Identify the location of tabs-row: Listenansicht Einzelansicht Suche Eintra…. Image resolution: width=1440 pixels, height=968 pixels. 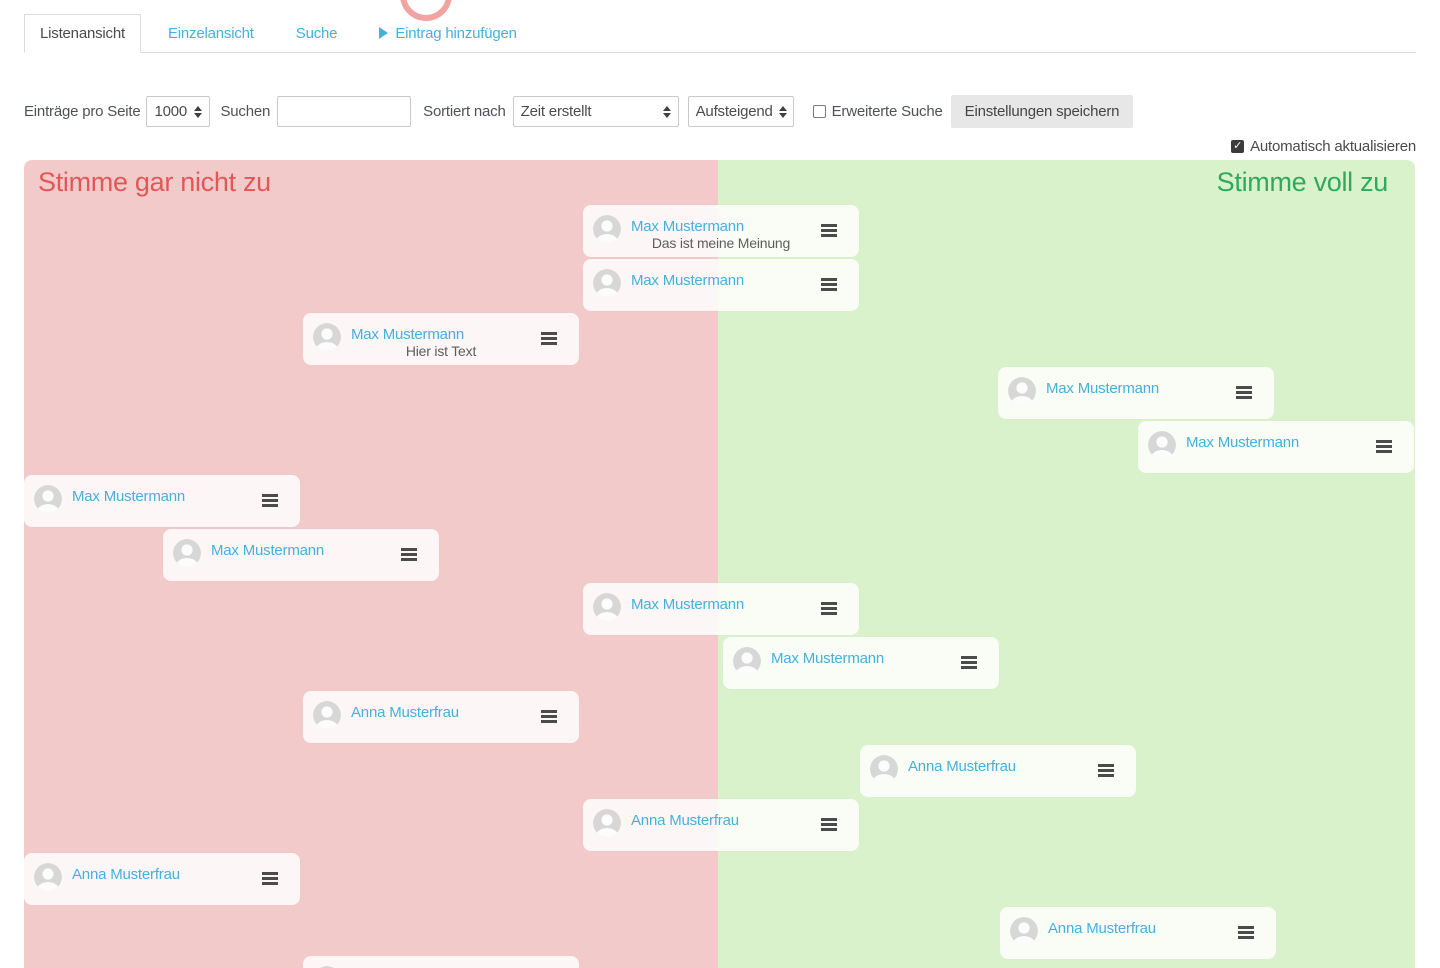
(720, 33).